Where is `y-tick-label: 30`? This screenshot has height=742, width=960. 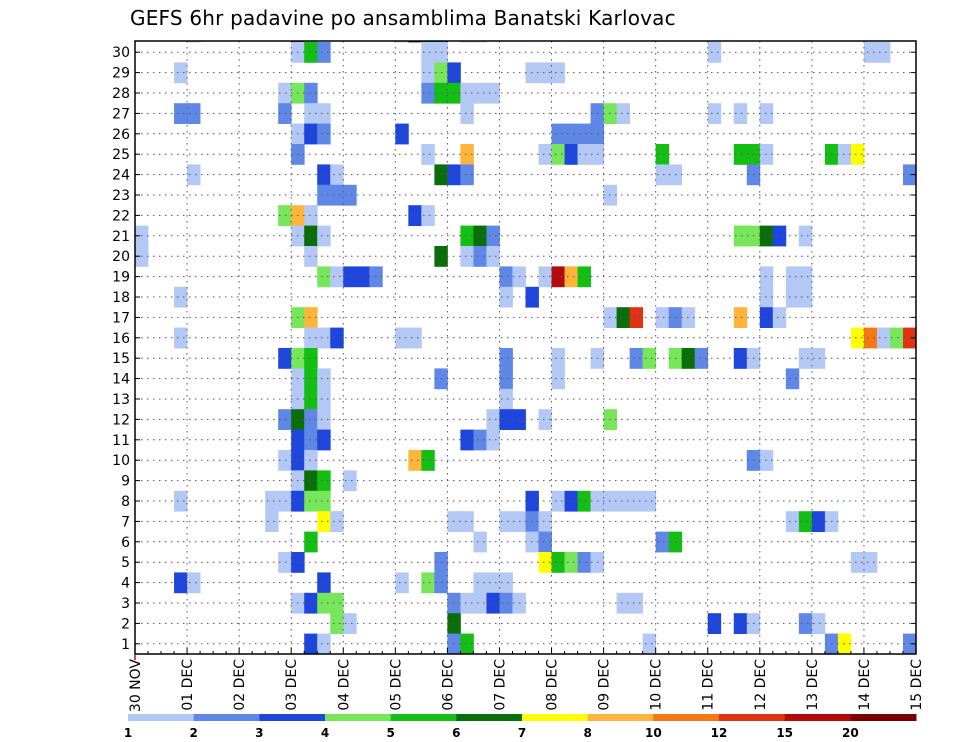 y-tick-label: 30 is located at coordinates (121, 53).